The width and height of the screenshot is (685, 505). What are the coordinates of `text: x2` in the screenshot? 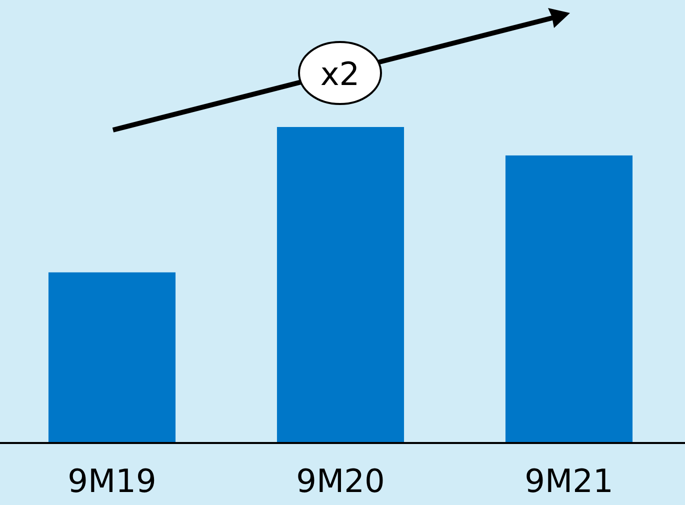 It's located at (340, 74).